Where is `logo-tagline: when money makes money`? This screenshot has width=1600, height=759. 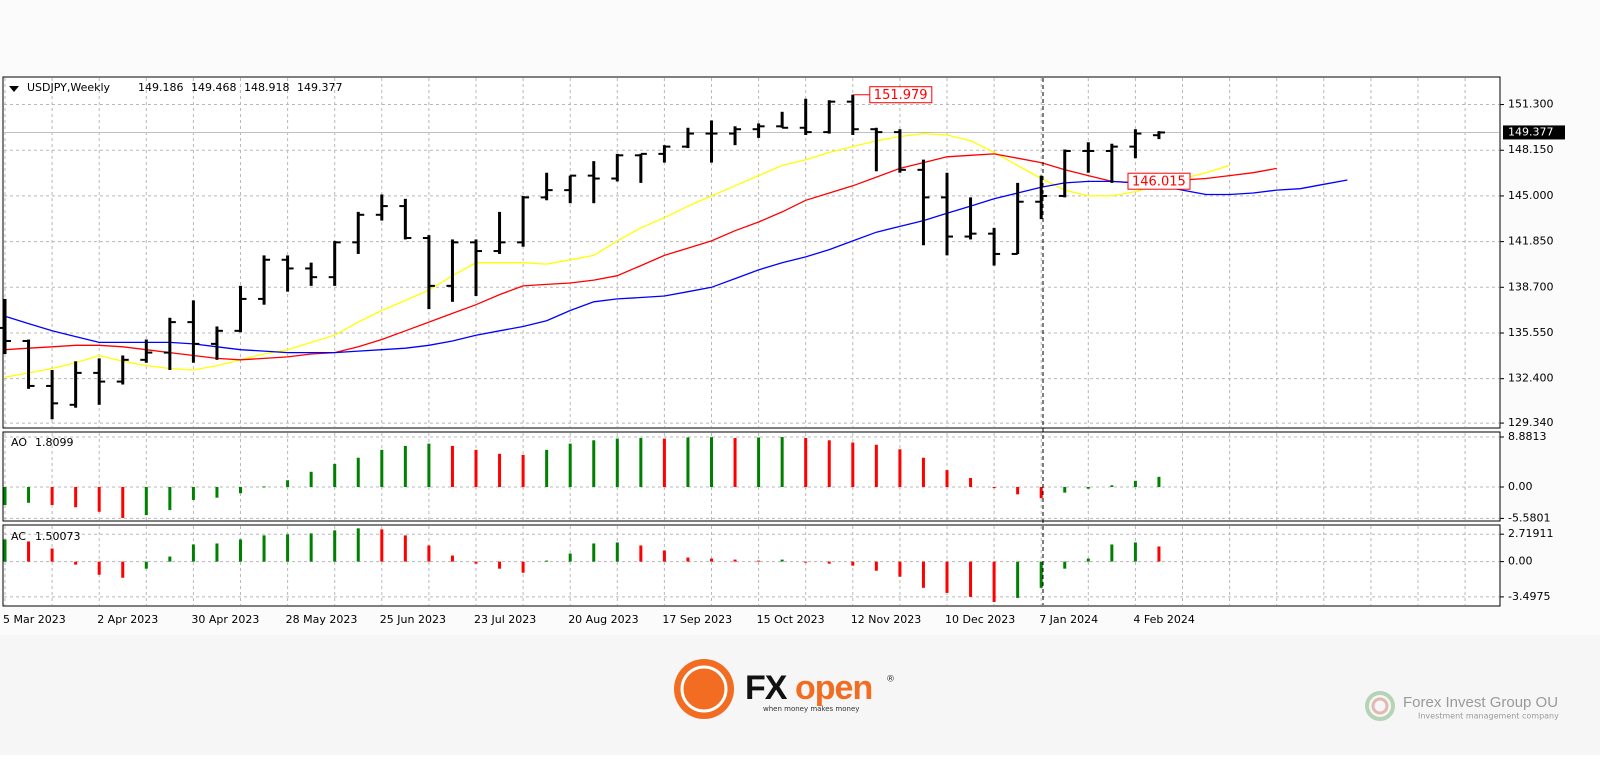
logo-tagline: when money makes money is located at coordinates (811, 709).